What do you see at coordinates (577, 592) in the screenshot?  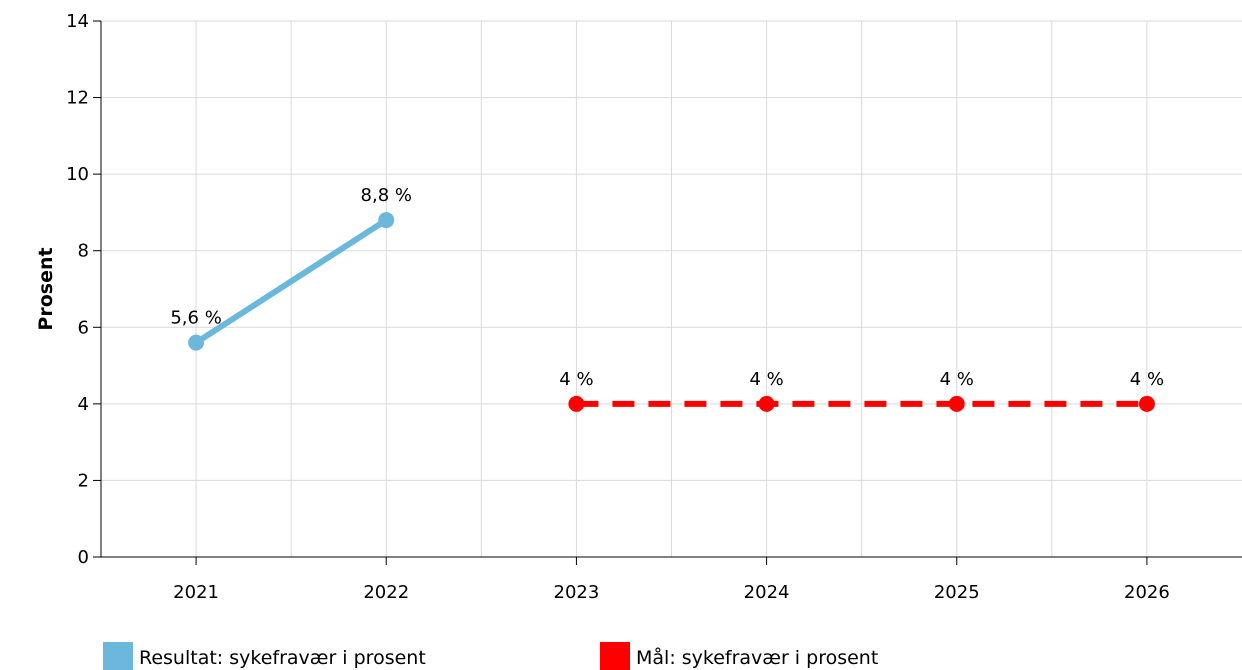 I see `x-tick-label: 2023` at bounding box center [577, 592].